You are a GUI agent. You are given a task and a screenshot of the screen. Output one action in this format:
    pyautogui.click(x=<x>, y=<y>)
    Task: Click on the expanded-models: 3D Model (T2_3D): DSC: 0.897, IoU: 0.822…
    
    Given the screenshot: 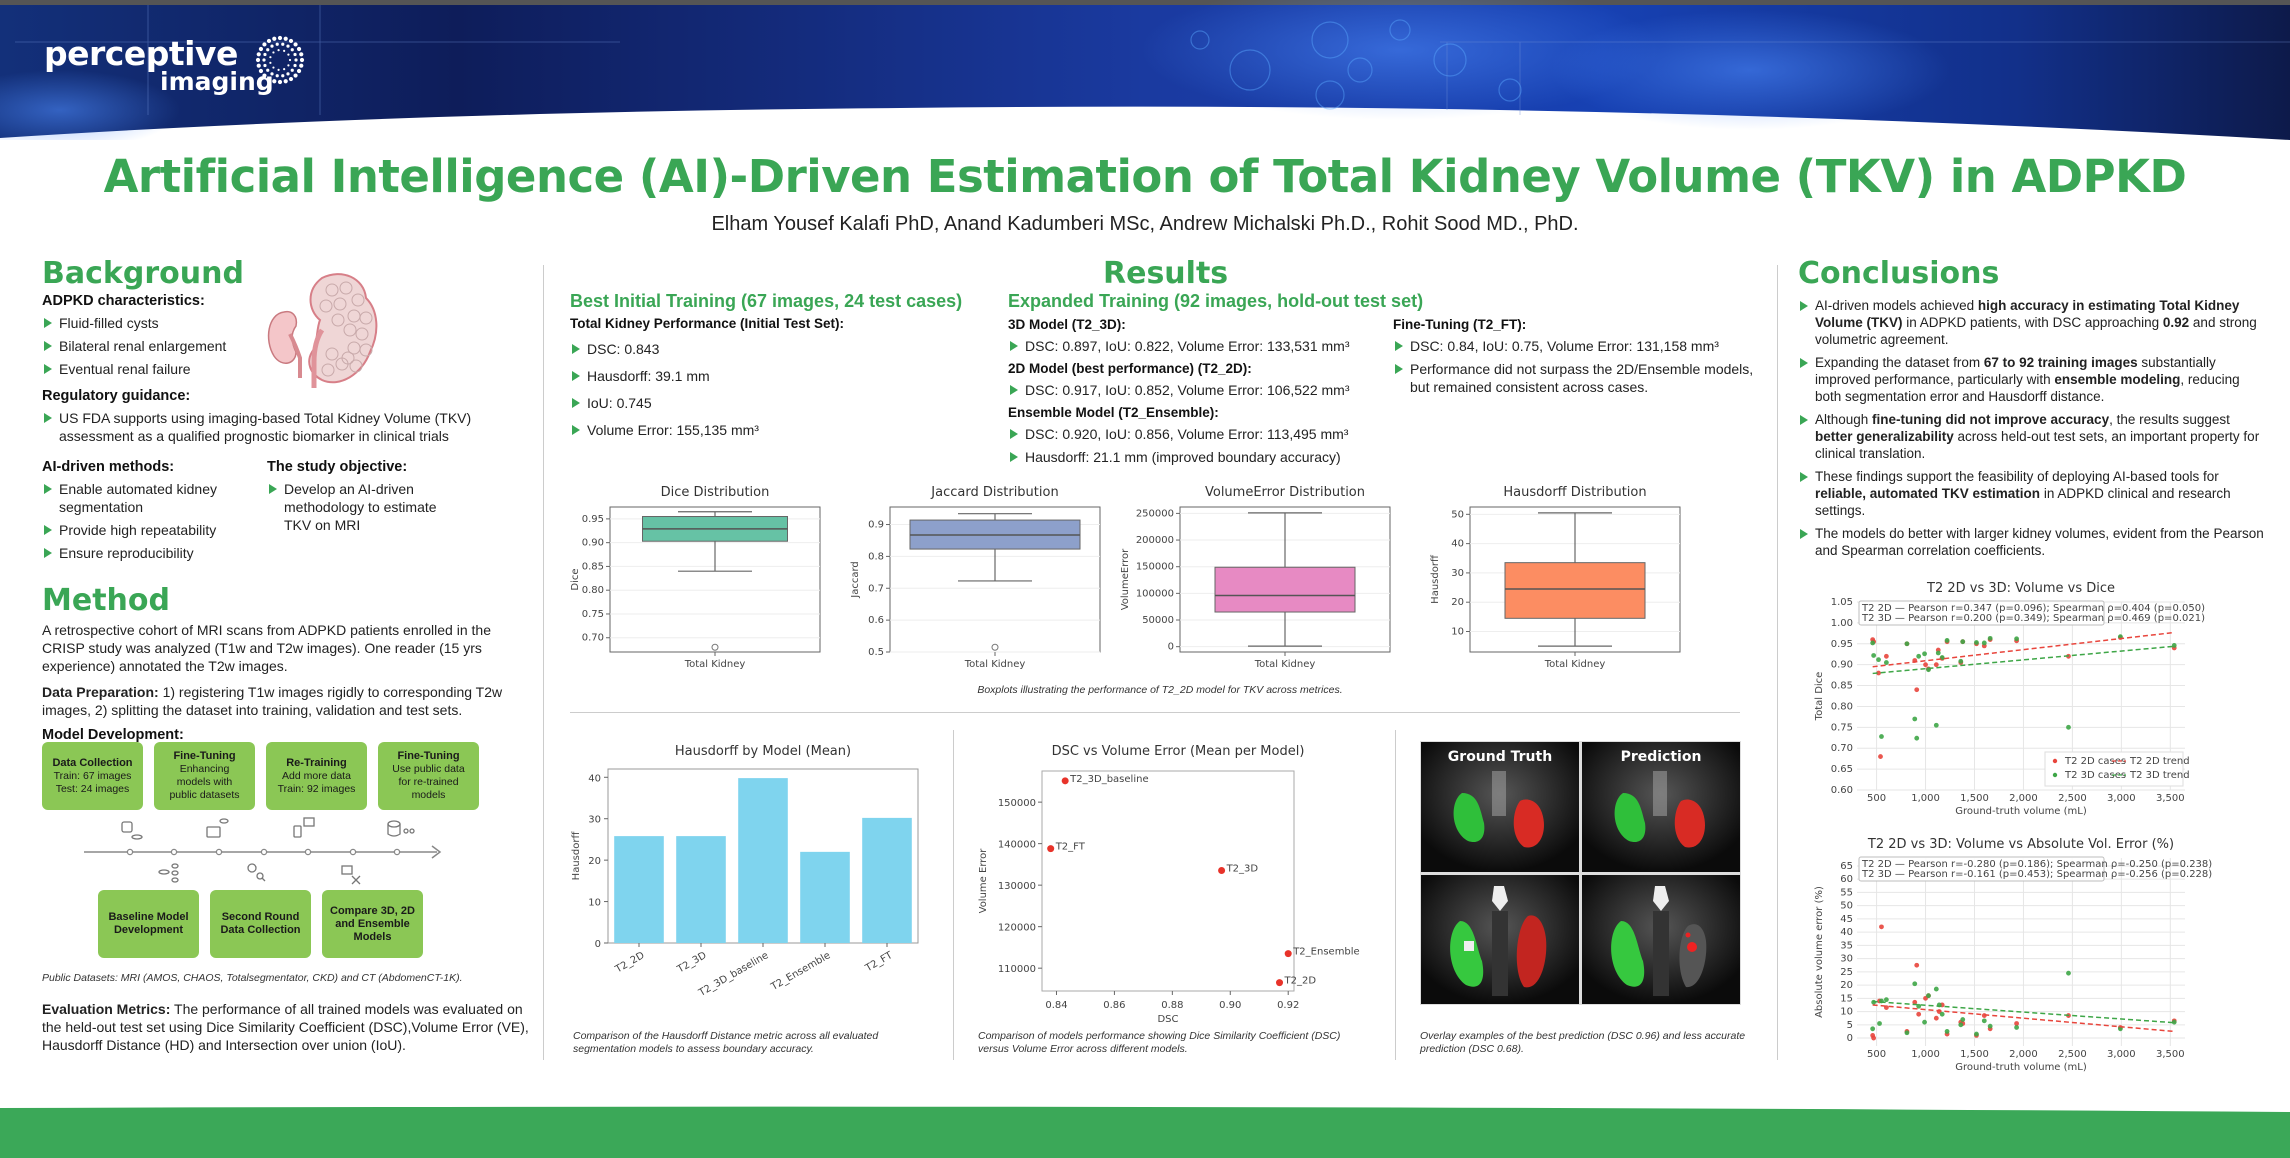 What is the action you would take?
    pyautogui.click(x=1198, y=394)
    